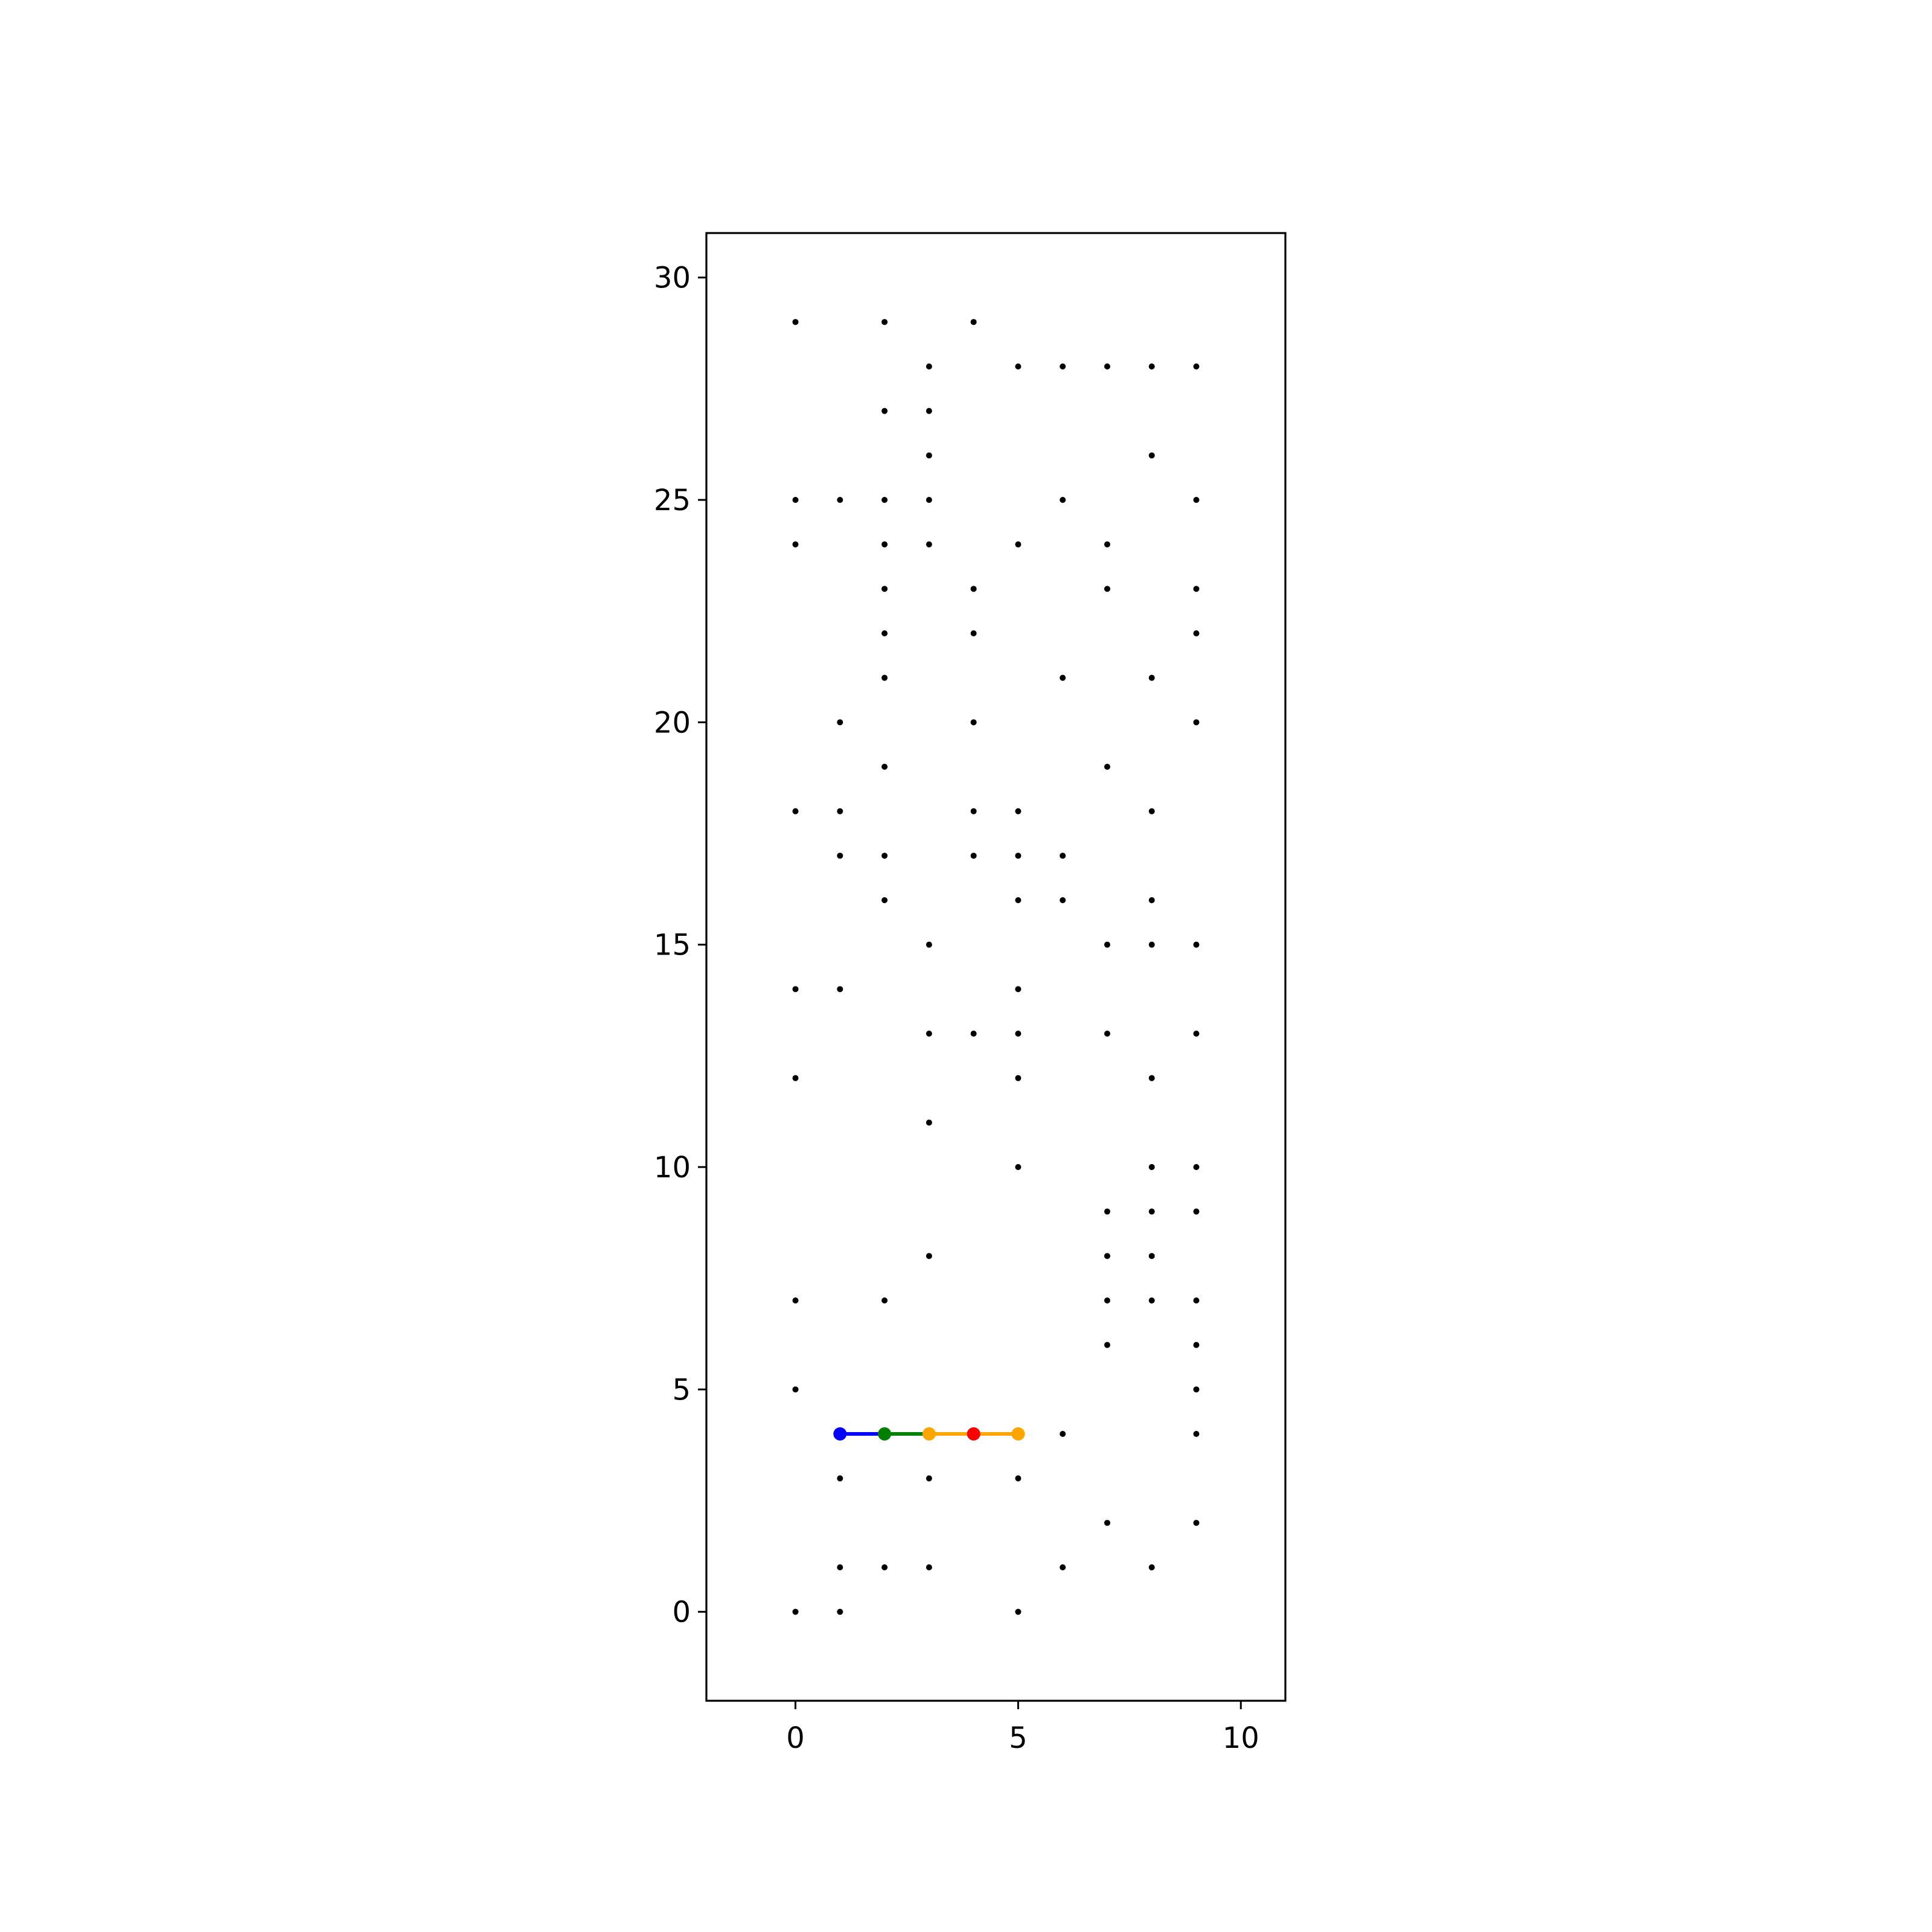  I want to click on x-axis: 0 5 10, so click(1023, 1728).